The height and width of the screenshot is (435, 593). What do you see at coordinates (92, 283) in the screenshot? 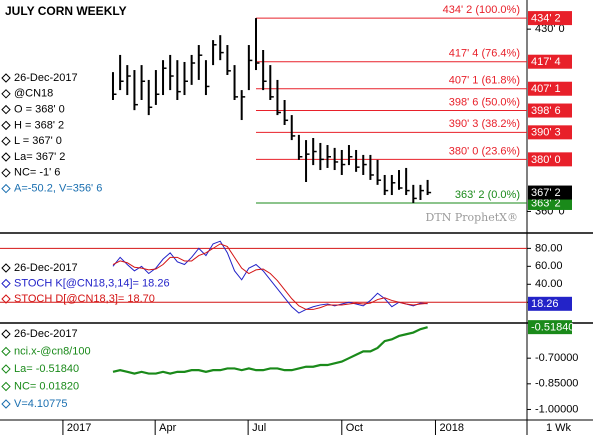
I see `legend-entry: STOCH K[@CN18,3,14]= 18.26` at bounding box center [92, 283].